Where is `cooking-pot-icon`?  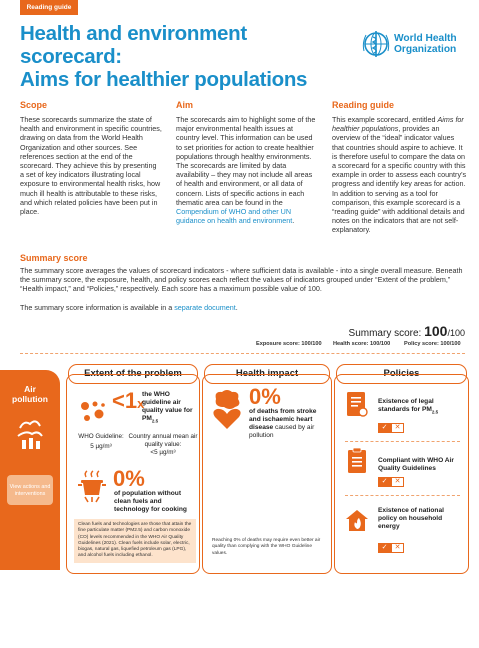
cooking-pot-icon is located at coordinates (92, 486).